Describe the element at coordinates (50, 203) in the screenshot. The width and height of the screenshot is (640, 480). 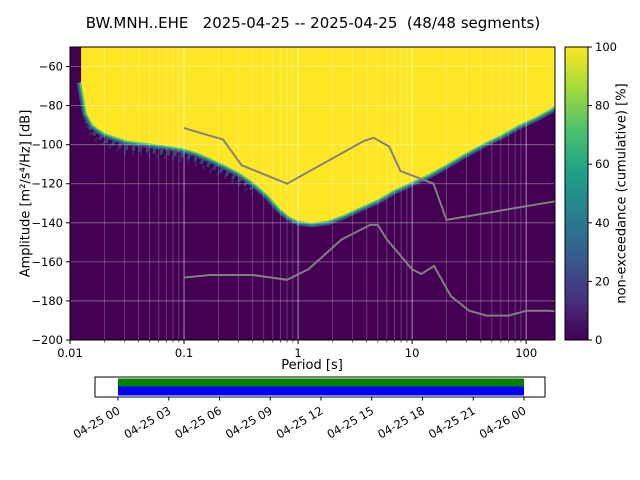
I see `y-axis: −200 −180 −160 −140 −120 −100 −80 −60` at that location.